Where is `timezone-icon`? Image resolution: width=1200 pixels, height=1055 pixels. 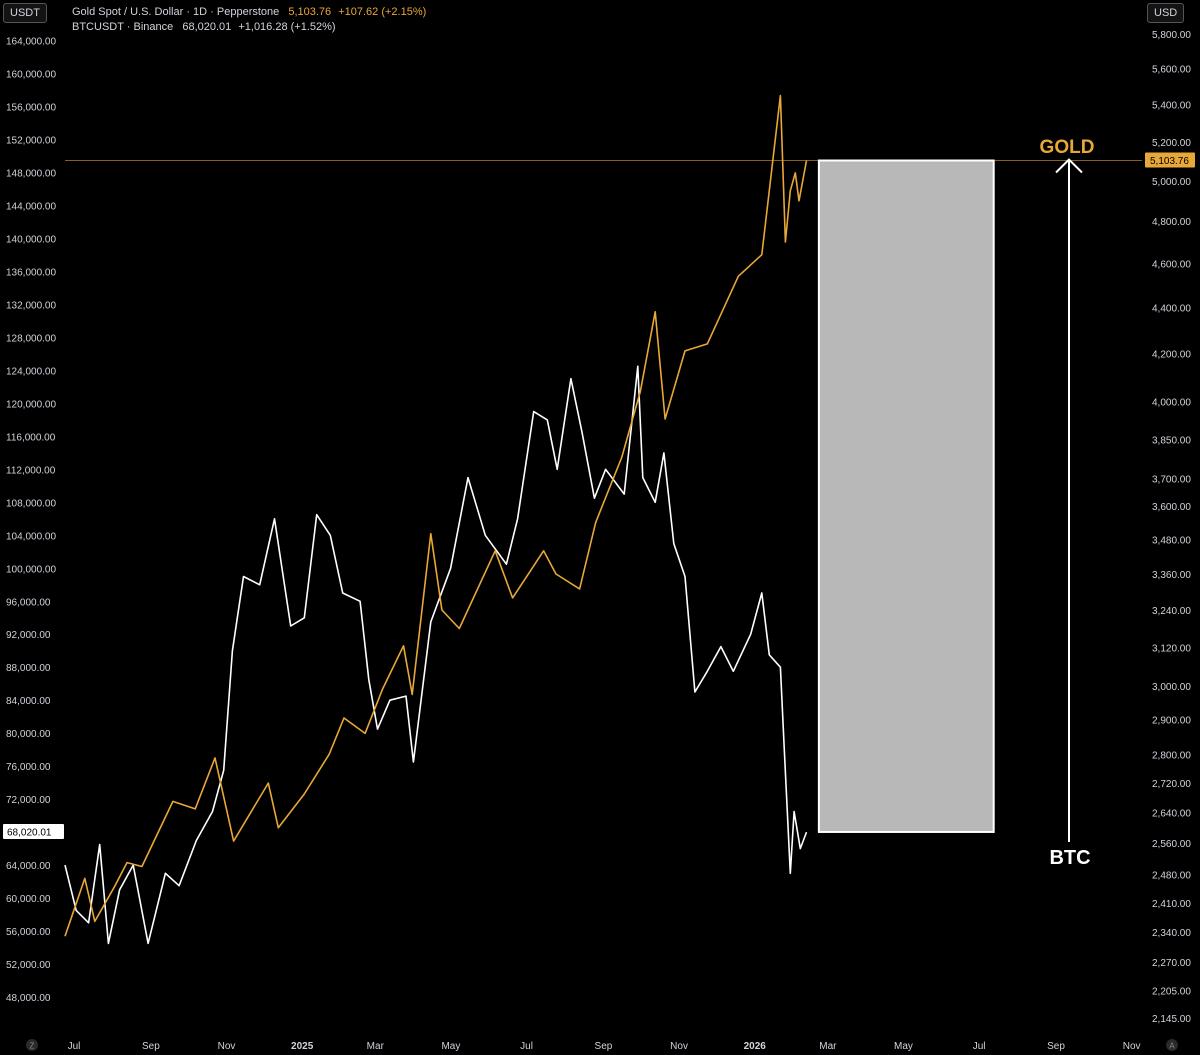
timezone-icon is located at coordinates (32, 1045).